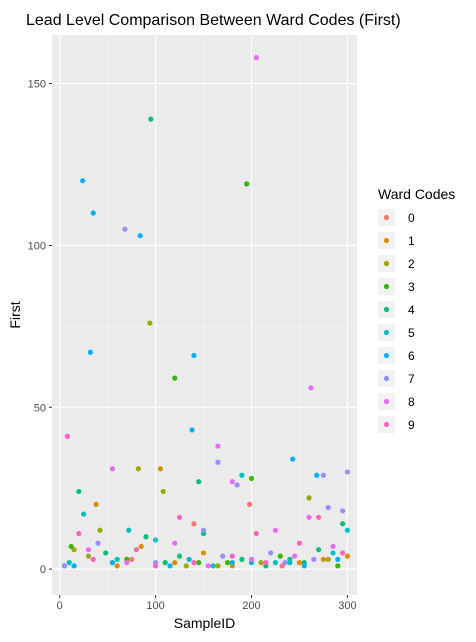  What do you see at coordinates (155, 606) in the screenshot?
I see `x-tick-label: 100` at bounding box center [155, 606].